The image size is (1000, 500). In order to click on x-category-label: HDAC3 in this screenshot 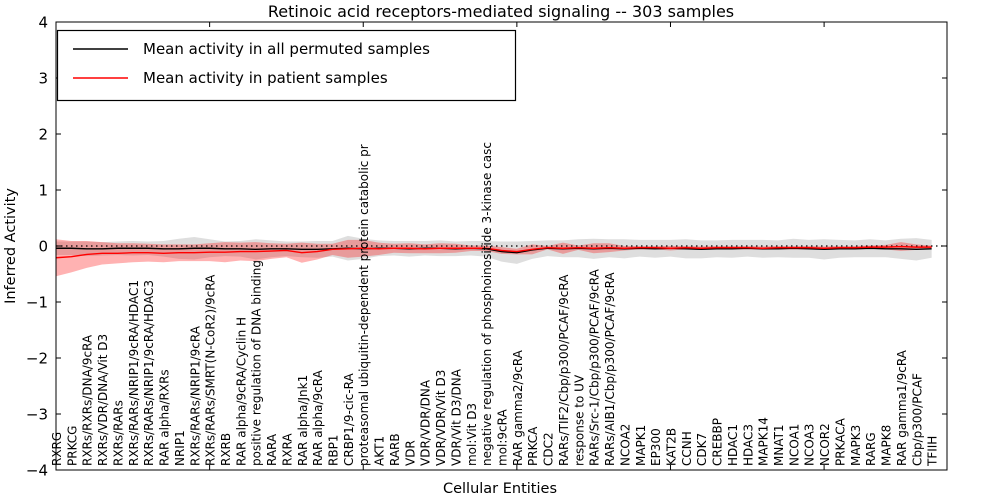, I will do `click(748, 445)`.